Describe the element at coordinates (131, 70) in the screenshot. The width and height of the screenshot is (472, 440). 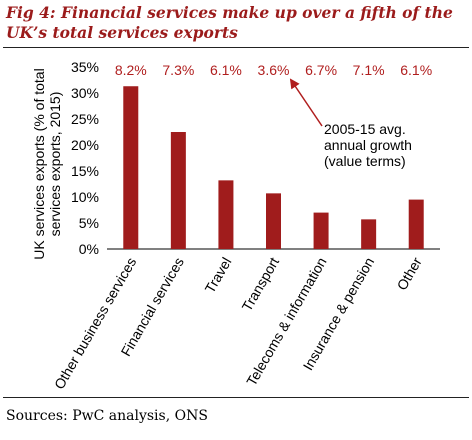
I see `growth-label: 8.2%` at that location.